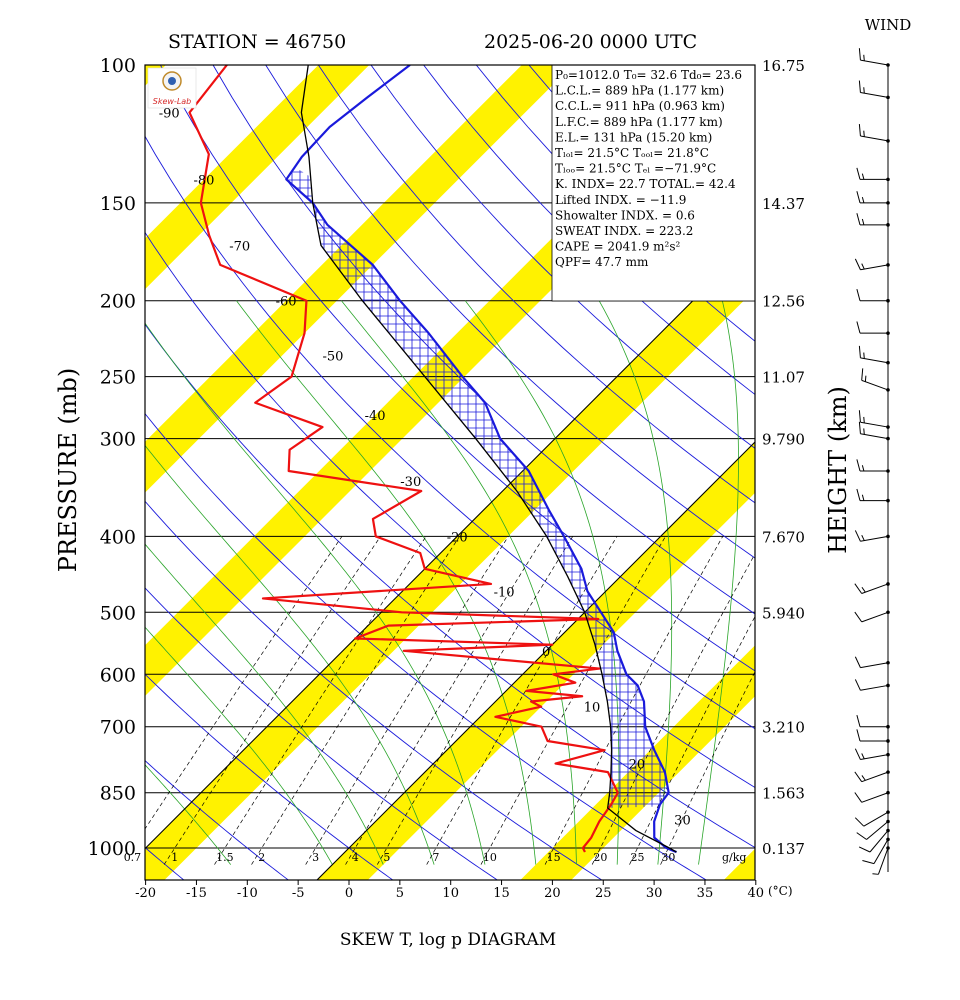  What do you see at coordinates (783, 302) in the screenshot?
I see `height-label: 12.56` at bounding box center [783, 302].